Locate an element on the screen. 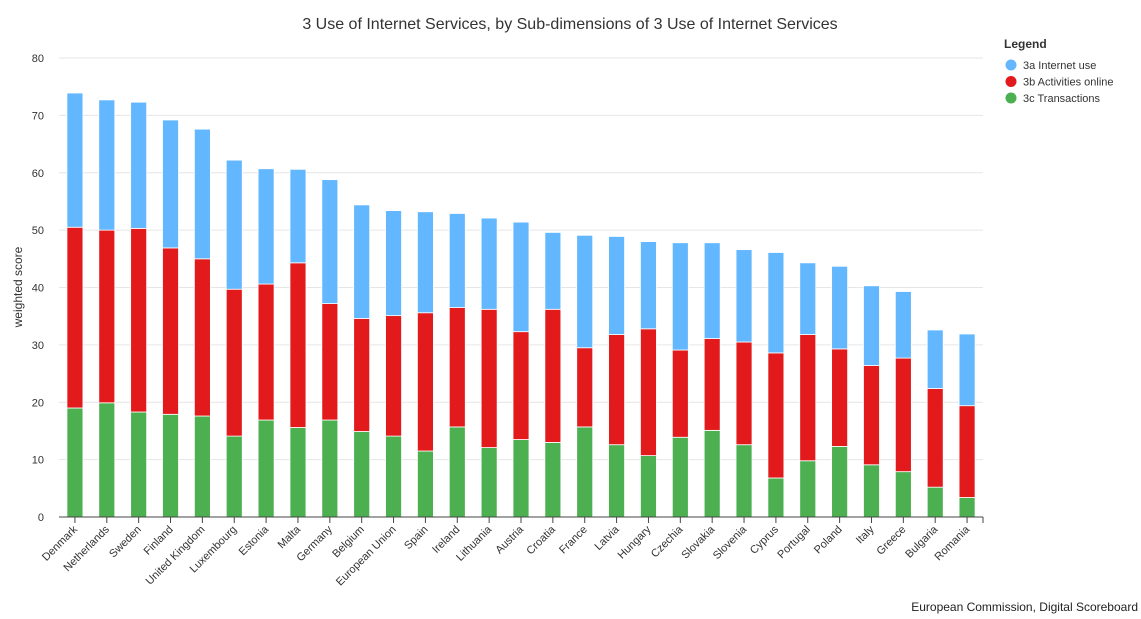 The image size is (1141, 619). bar-romania-3c-transactions is located at coordinates (967, 507).